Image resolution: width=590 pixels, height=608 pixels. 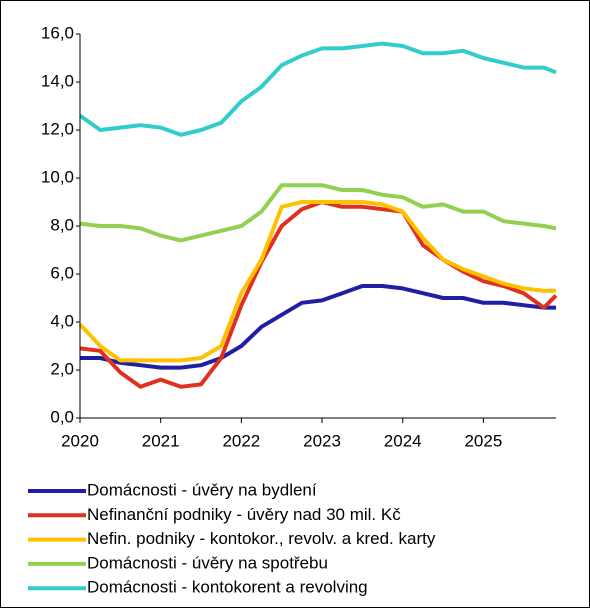 What do you see at coordinates (57, 176) in the screenshot?
I see `y-tick-label: 10,0` at bounding box center [57, 176].